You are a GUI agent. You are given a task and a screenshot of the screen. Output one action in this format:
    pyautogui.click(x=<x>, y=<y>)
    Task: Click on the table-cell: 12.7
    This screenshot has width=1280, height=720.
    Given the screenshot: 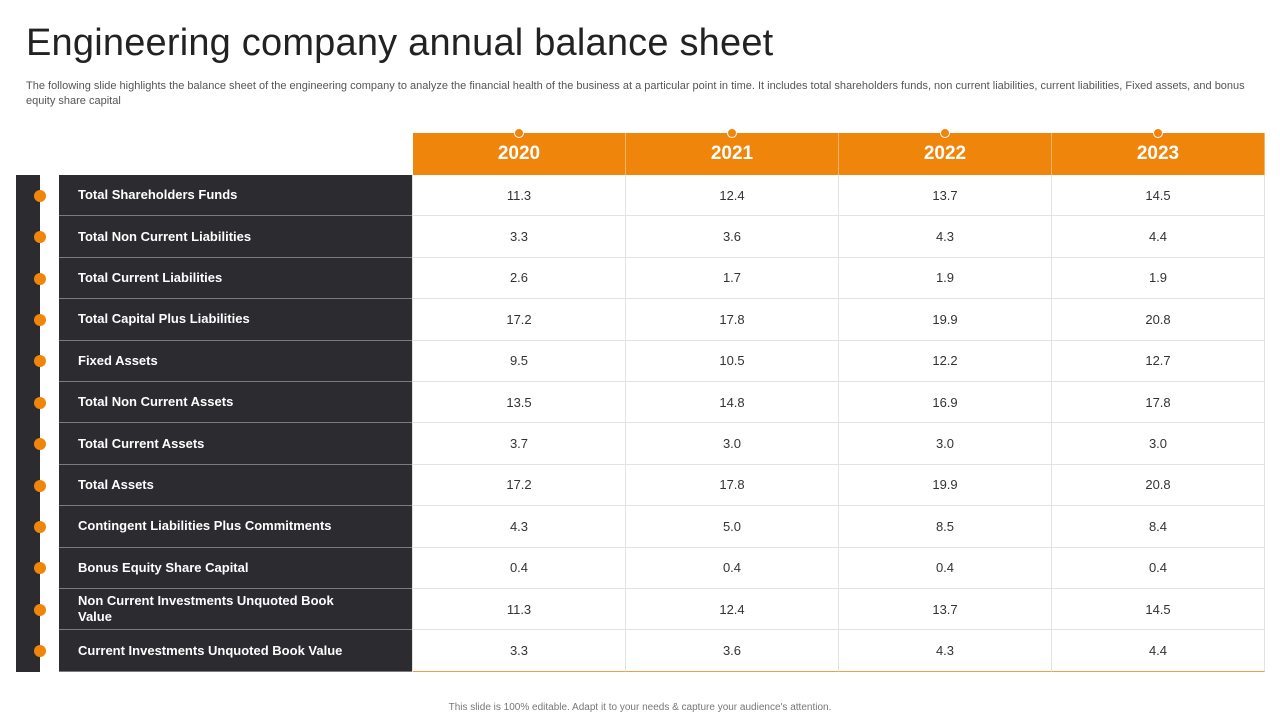 What is the action you would take?
    pyautogui.click(x=1158, y=361)
    